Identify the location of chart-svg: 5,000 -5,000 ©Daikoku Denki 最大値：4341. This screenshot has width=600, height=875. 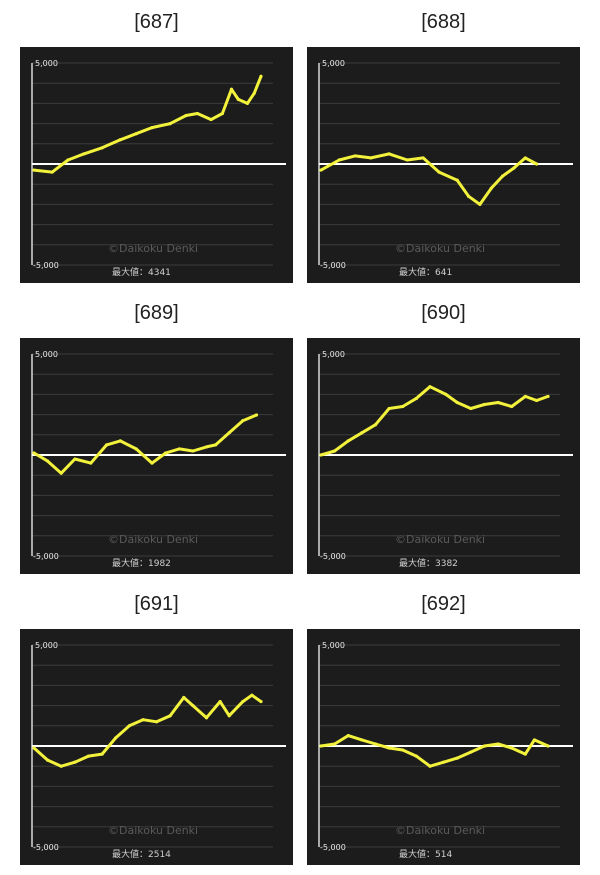
(158, 168).